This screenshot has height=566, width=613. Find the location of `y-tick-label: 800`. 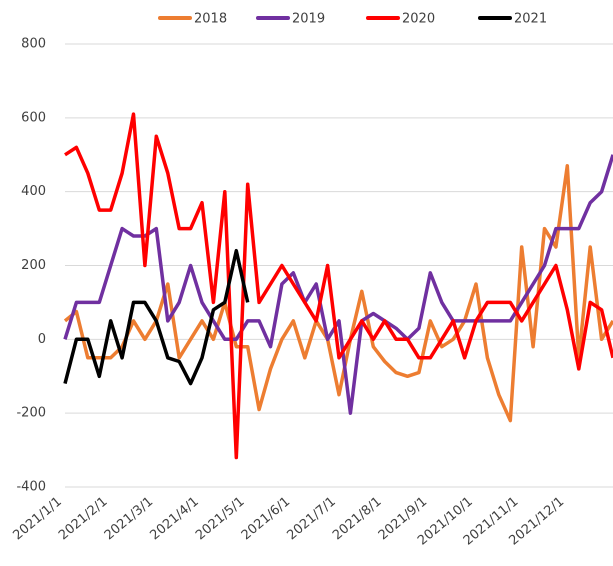

y-tick-label: 800 is located at coordinates (33, 44).